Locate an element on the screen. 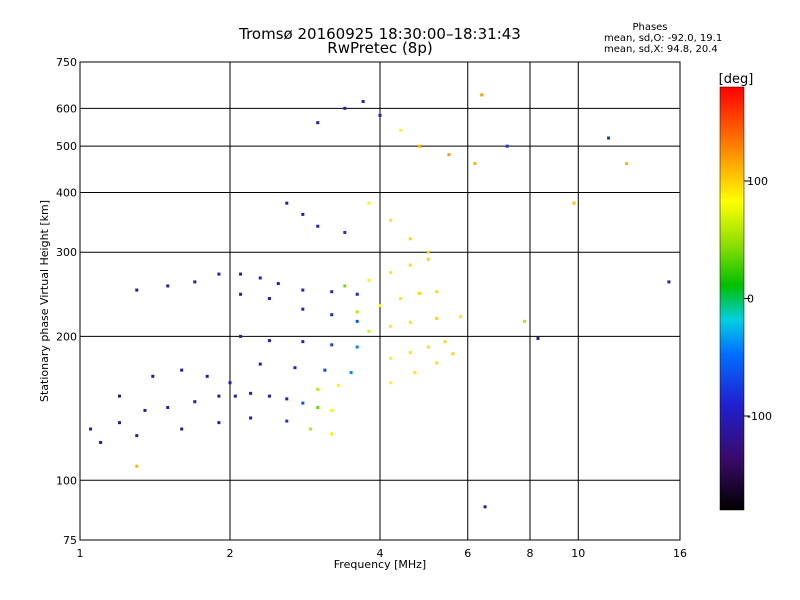  y-tick-label: 600 is located at coordinates (66, 108).